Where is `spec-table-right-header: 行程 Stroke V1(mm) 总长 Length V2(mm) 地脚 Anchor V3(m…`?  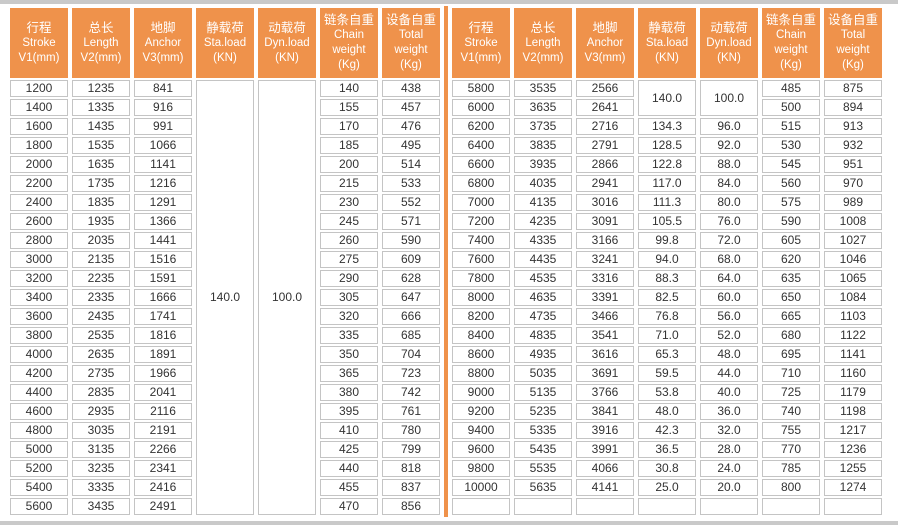
spec-table-right-header: 行程 Stroke V1(mm) 总长 Length V2(mm) 地脚 Anchor V3(m… is located at coordinates (667, 43).